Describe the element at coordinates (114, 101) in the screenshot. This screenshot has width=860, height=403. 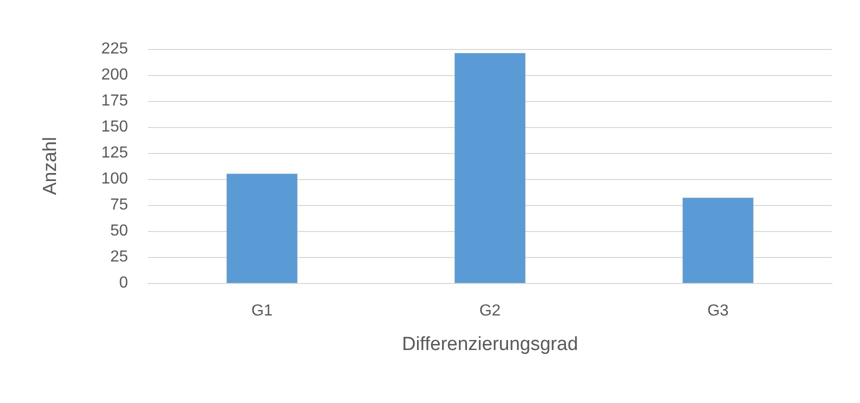
I see `y-tick-label: 175` at that location.